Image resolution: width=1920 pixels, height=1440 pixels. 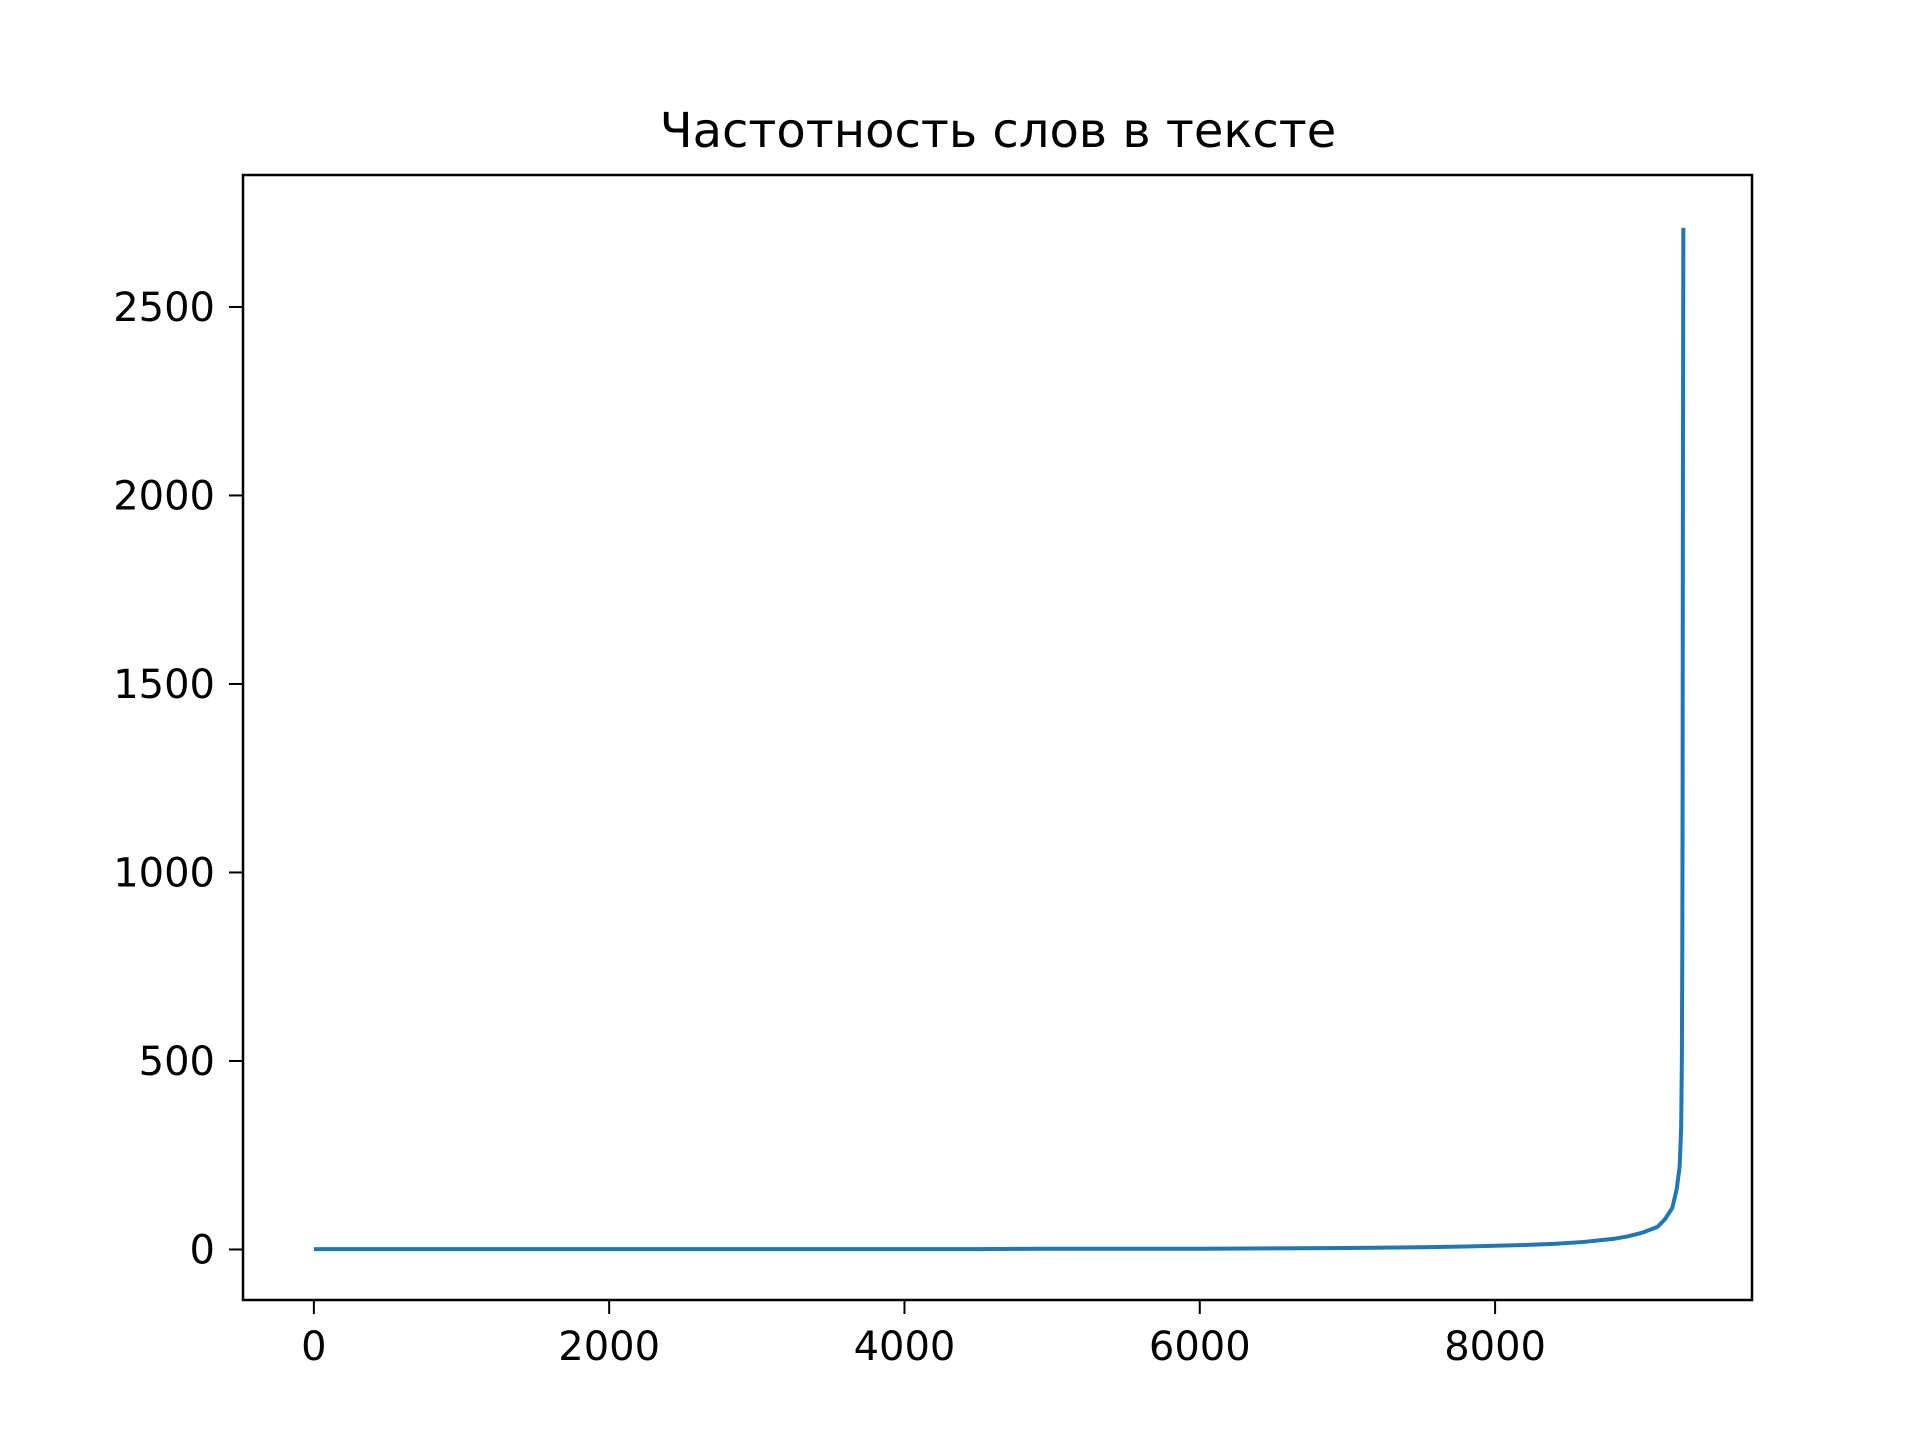 What do you see at coordinates (202, 1250) in the screenshot?
I see `y-tick-label: 0` at bounding box center [202, 1250].